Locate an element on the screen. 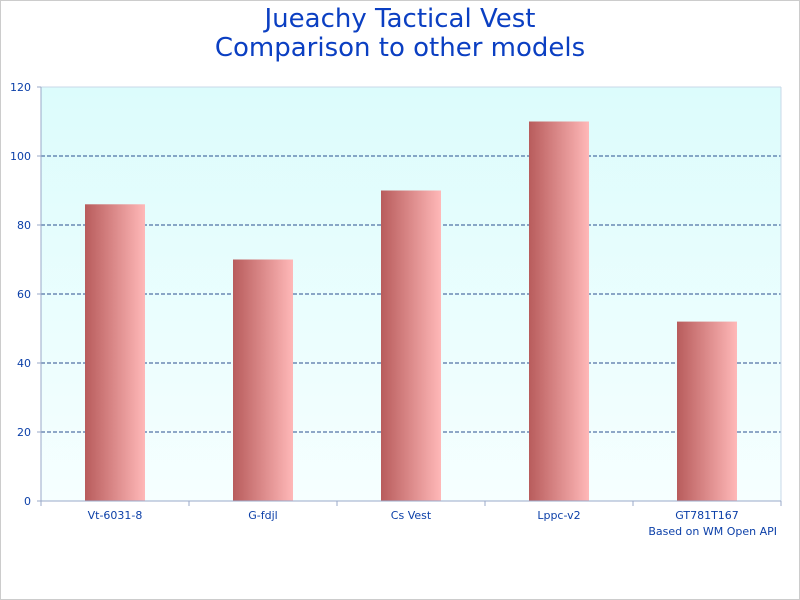 The width and height of the screenshot is (800, 600). y-tick-label: 100 is located at coordinates (20, 156).